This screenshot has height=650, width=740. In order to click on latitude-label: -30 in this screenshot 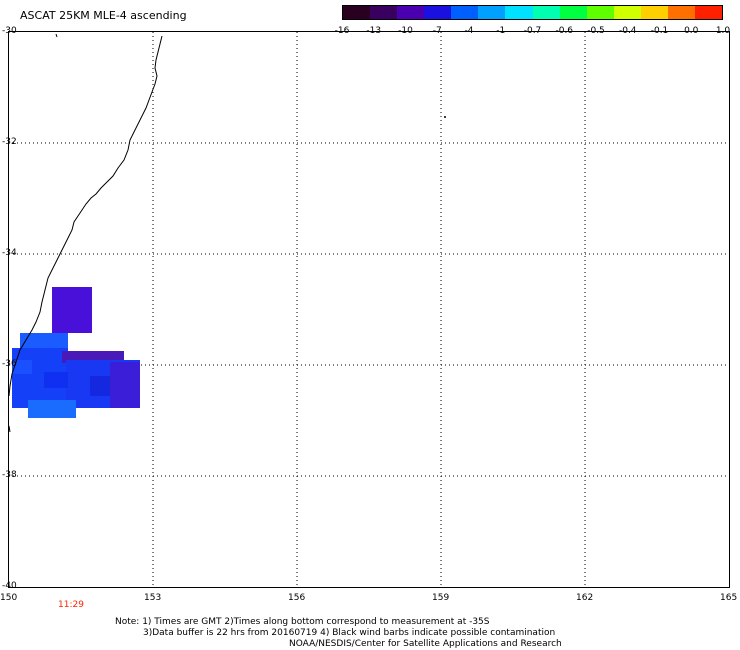, I will do `click(9, 31)`.